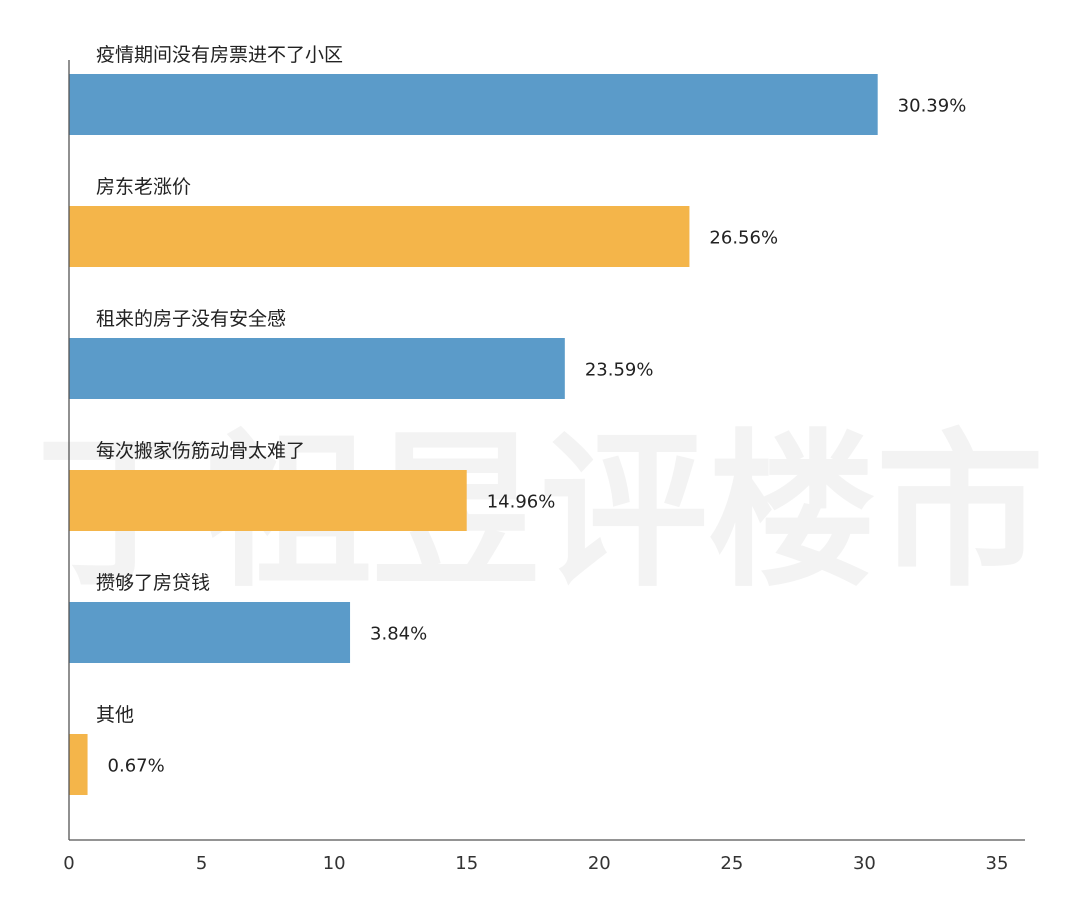  I want to click on value-label: 26.56%, so click(743, 238).